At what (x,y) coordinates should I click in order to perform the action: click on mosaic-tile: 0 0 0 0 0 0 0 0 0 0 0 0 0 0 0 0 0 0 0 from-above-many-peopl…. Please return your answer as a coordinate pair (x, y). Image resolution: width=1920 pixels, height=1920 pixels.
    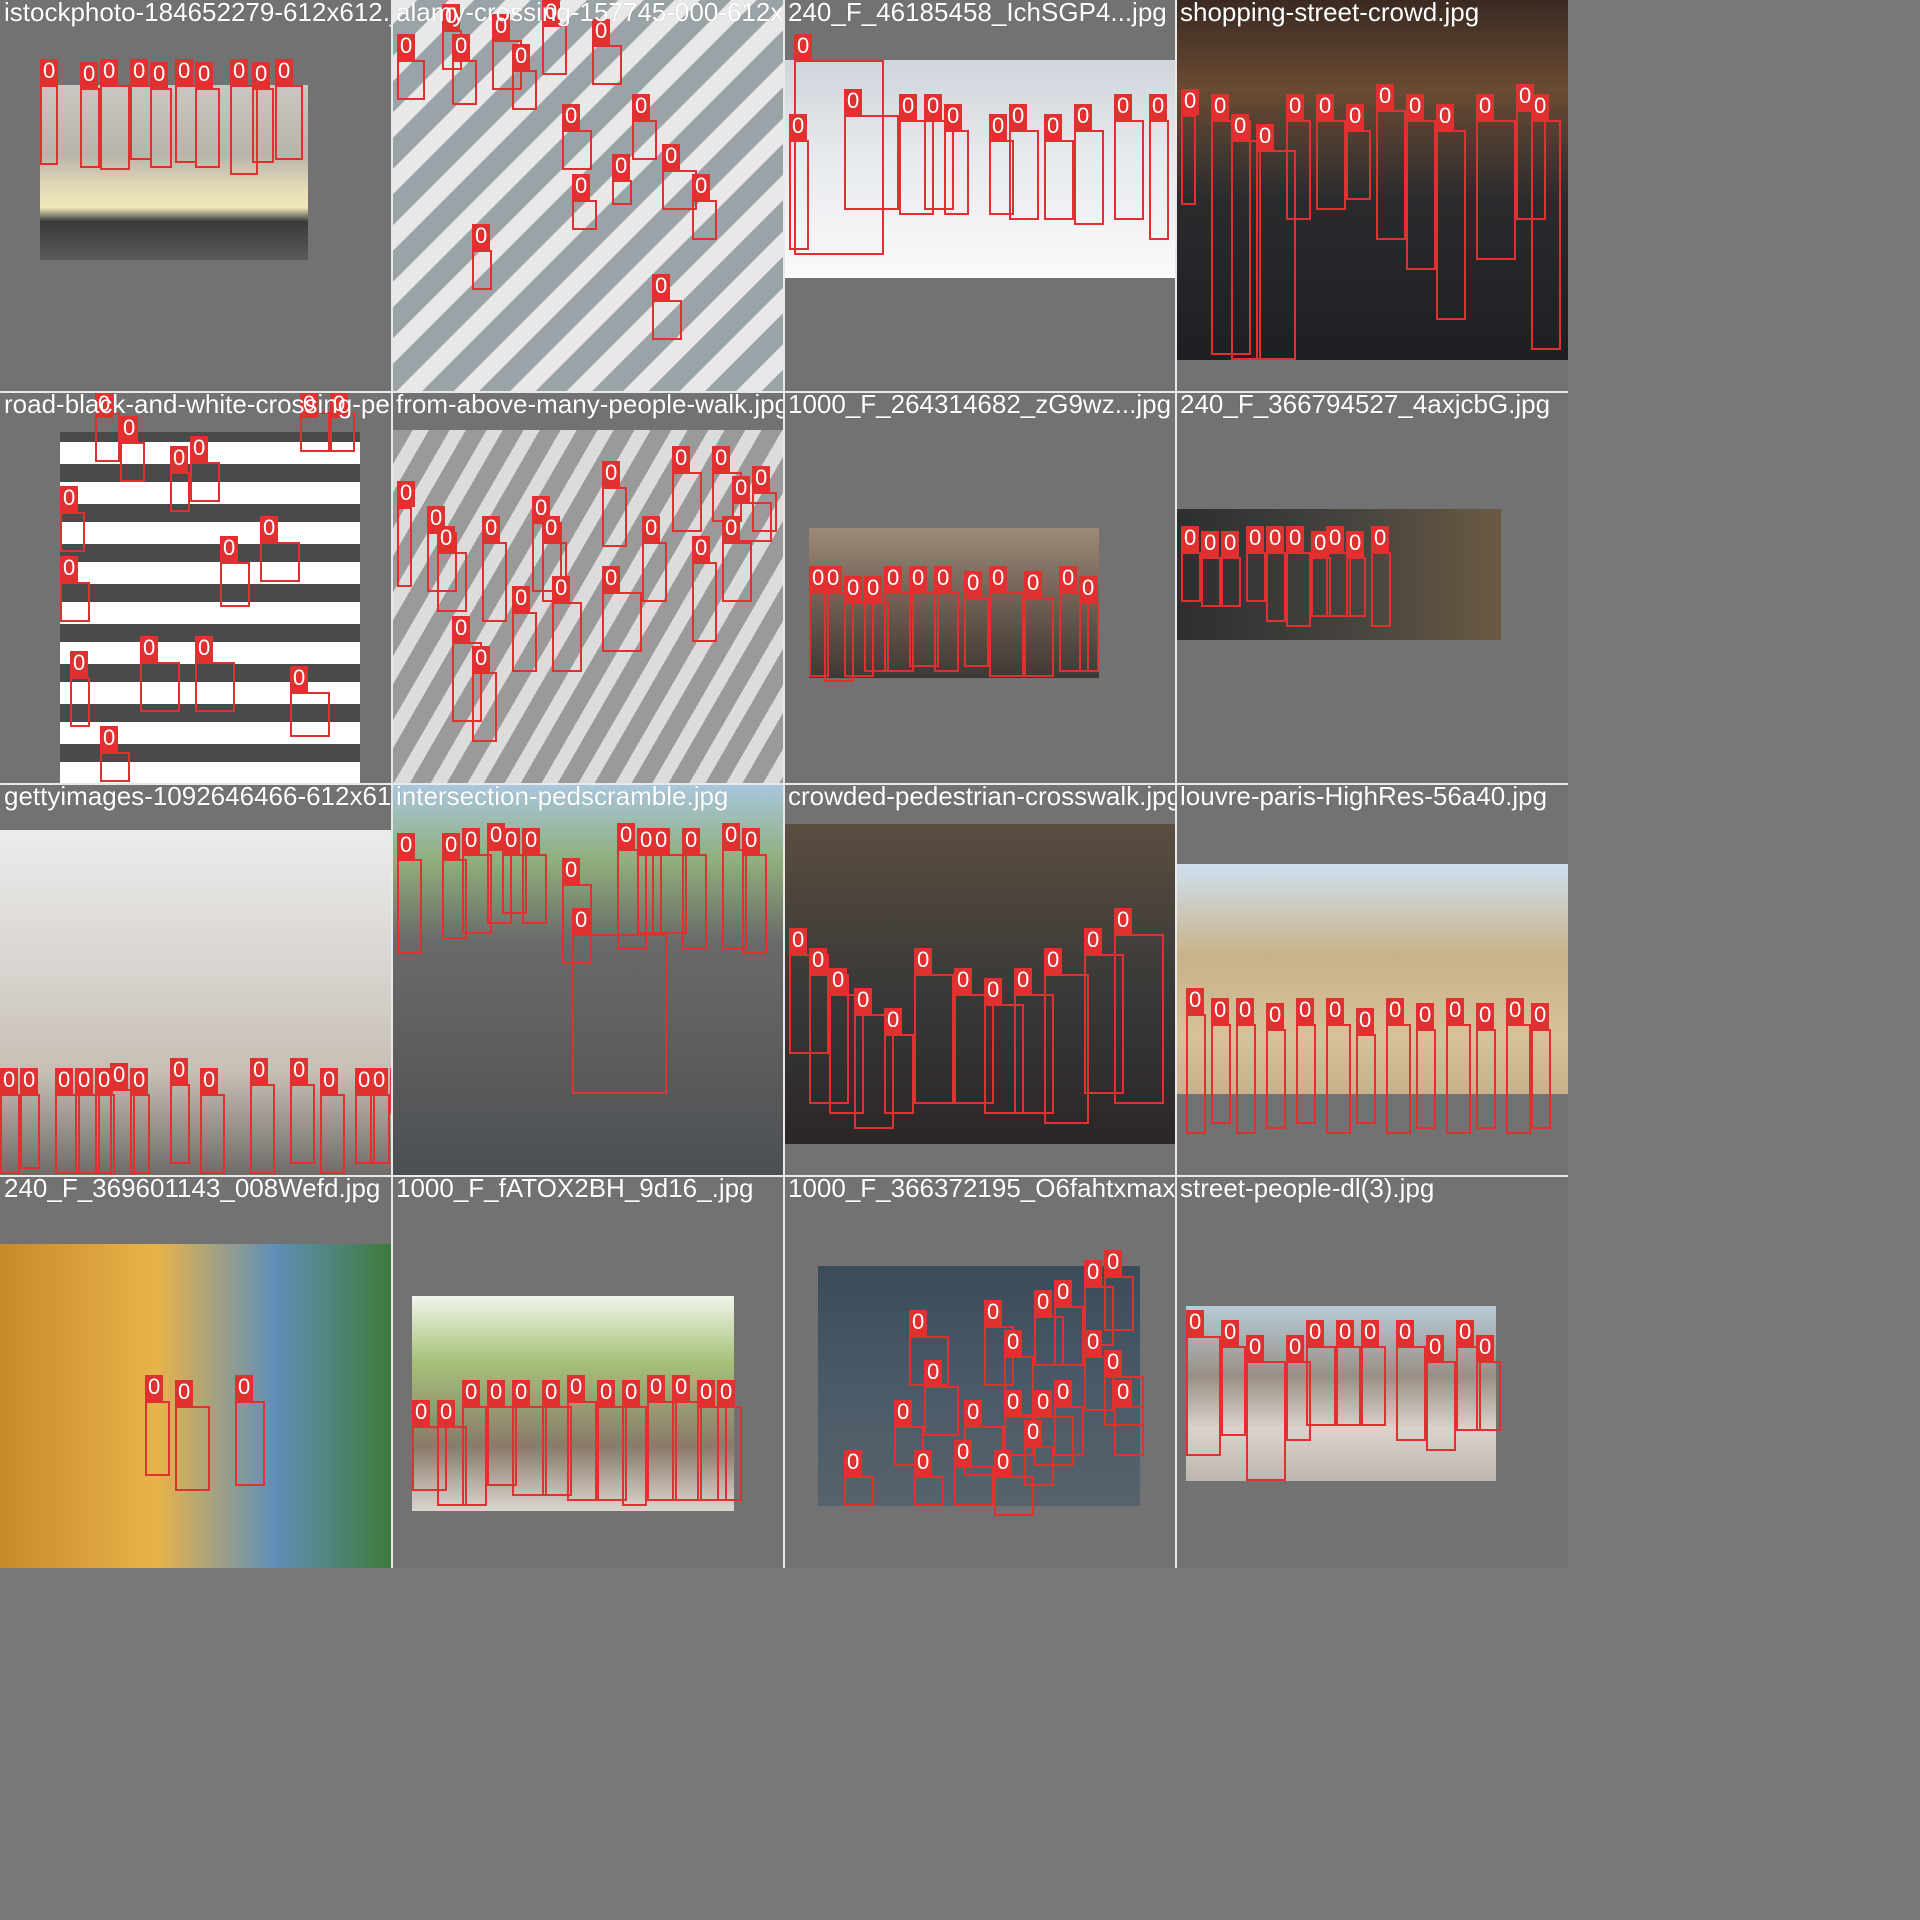
    Looking at the image, I should click on (588, 588).